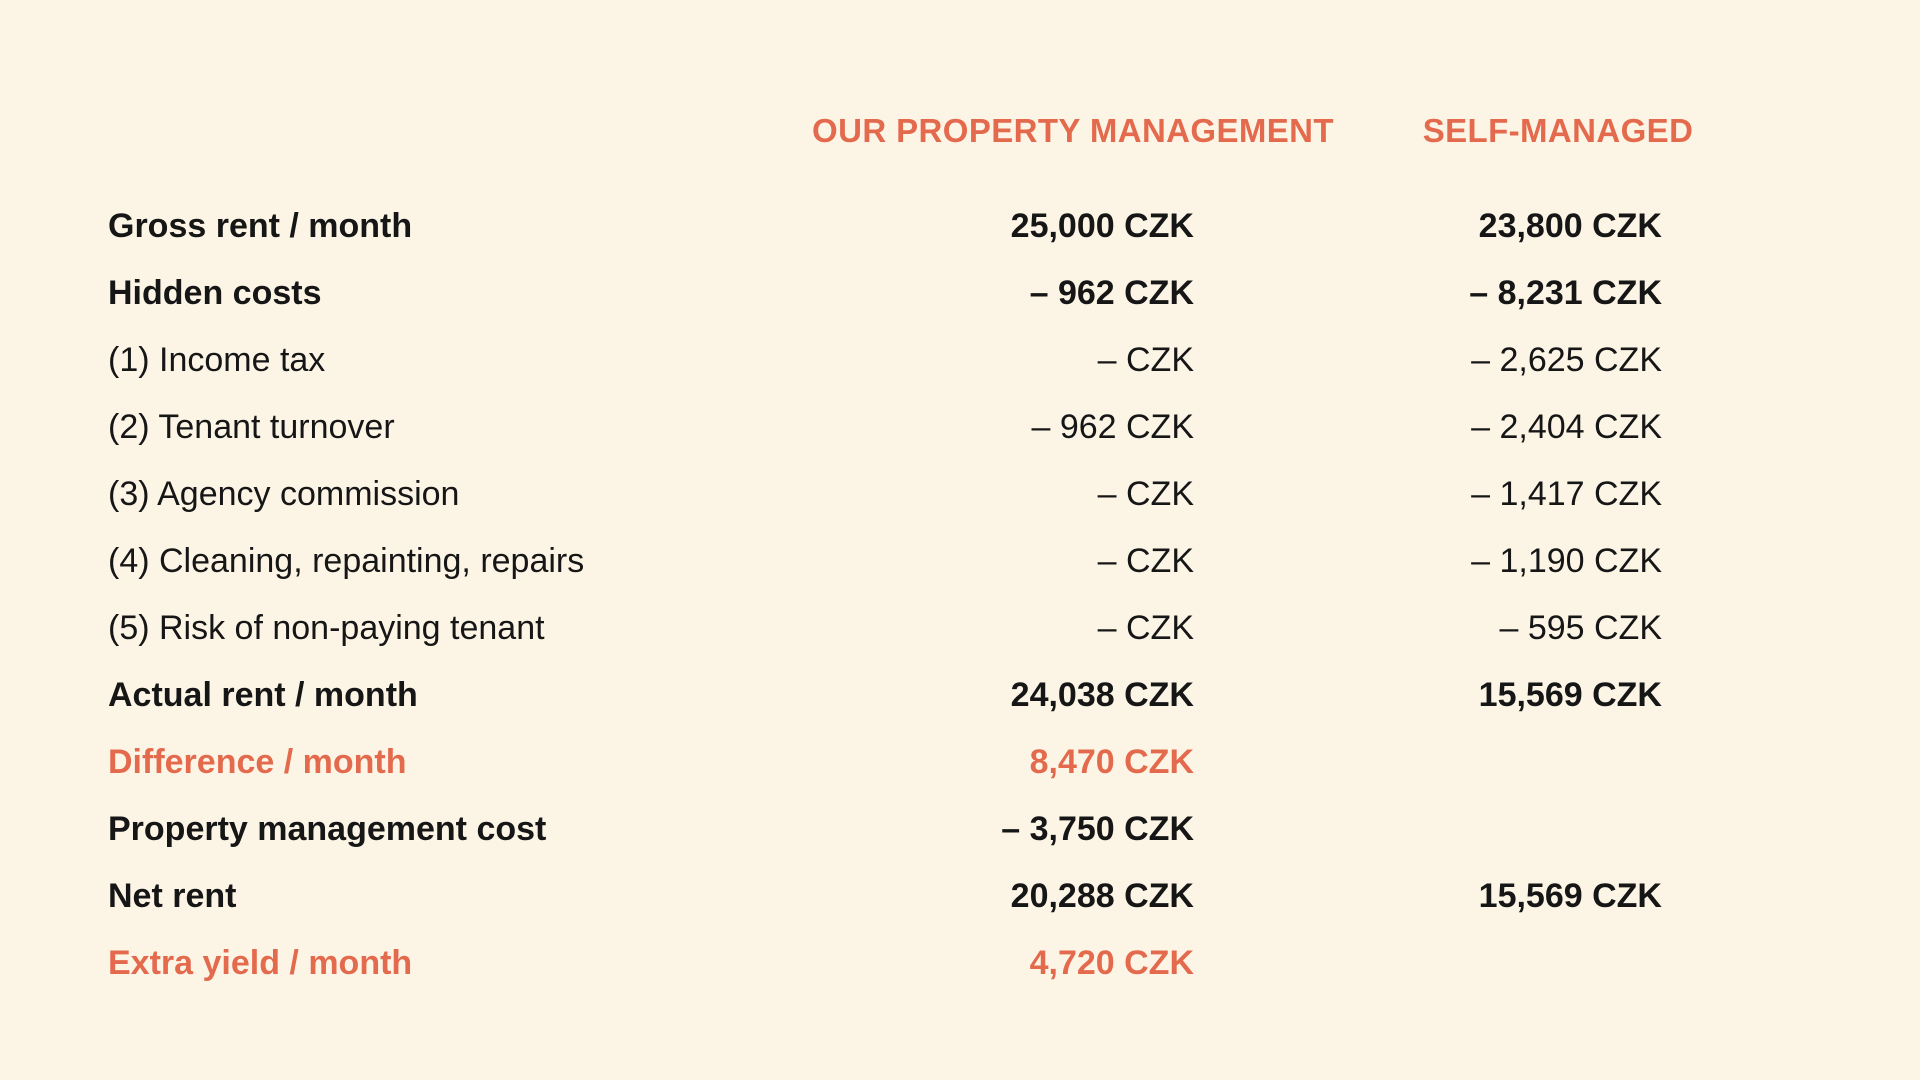 The height and width of the screenshot is (1080, 1920). What do you see at coordinates (1566, 561) in the screenshot?
I see `self-managed-value: – 1,190 CZK` at bounding box center [1566, 561].